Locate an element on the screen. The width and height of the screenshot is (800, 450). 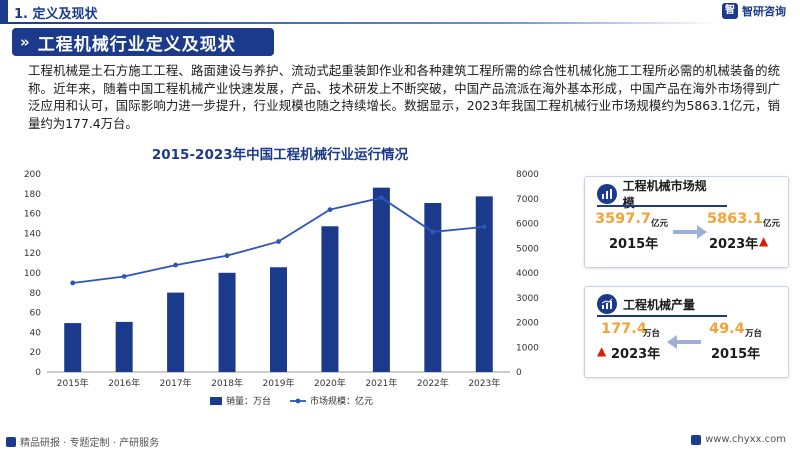
market-from-year: 2015年 is located at coordinates (634, 244).